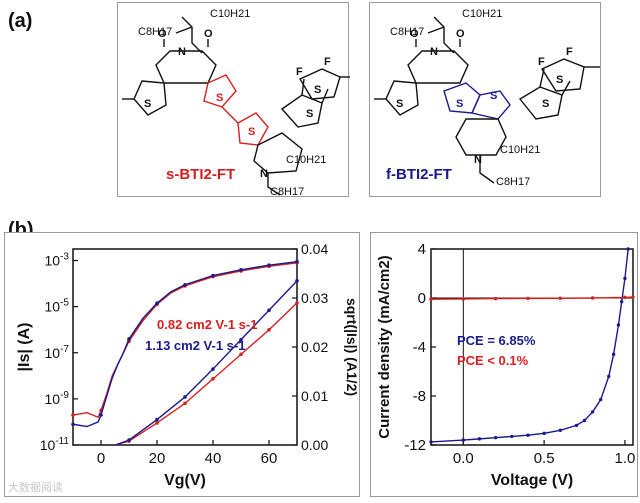 Image resolution: width=640 pixels, height=503 pixels. Describe the element at coordinates (478, 160) in the screenshot. I see `atom-N-bottom: N` at that location.